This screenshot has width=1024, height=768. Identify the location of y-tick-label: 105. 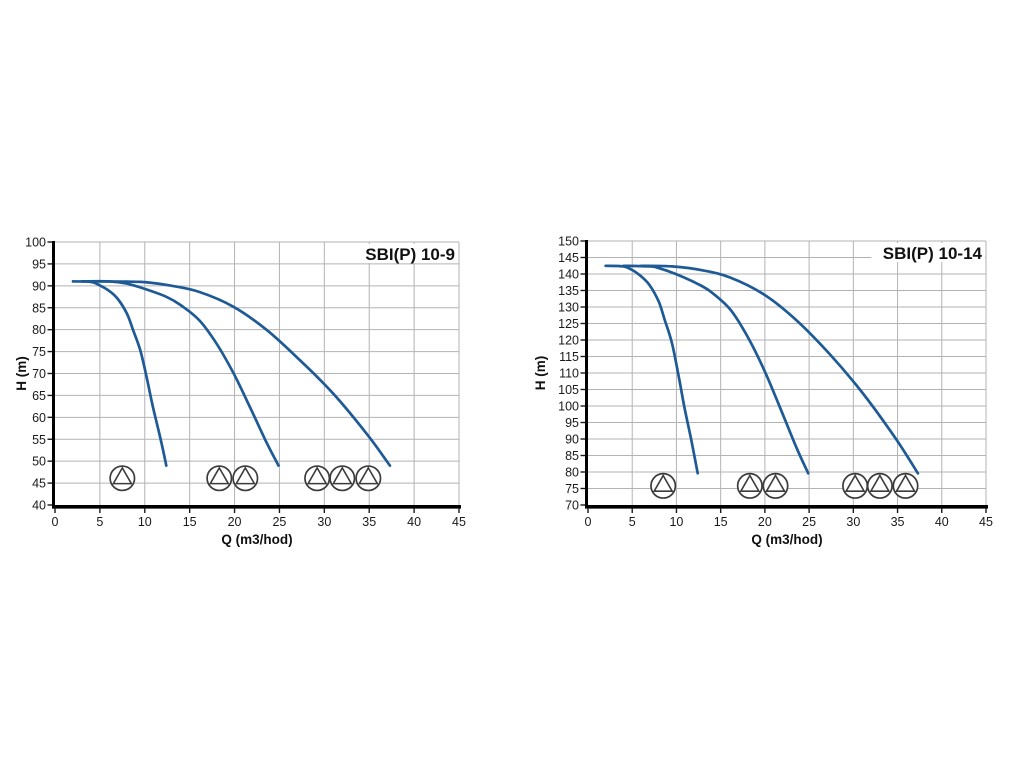
(568, 390).